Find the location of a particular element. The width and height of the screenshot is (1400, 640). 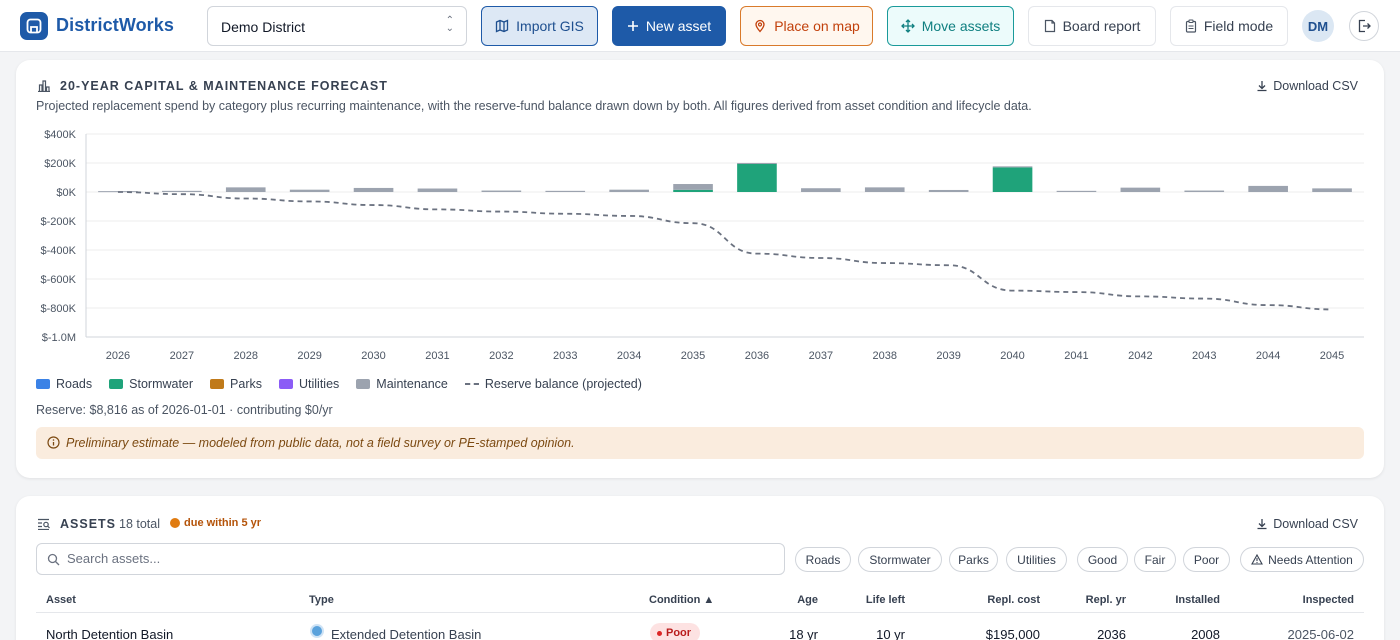

map-icon is located at coordinates (502, 26).